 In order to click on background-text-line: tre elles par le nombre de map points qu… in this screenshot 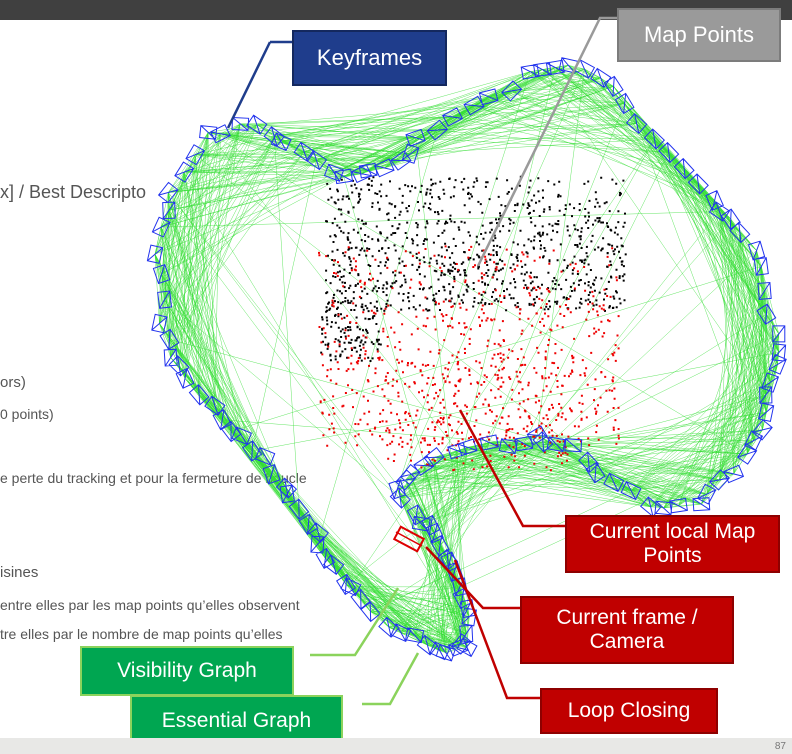, I will do `click(141, 634)`.